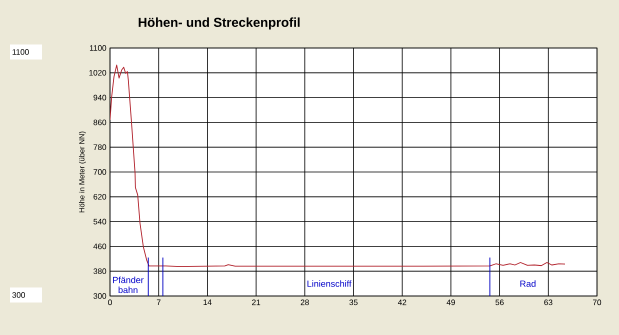  Describe the element at coordinates (219, 23) in the screenshot. I see `chart-title: Höhen- und Streckenprofil` at that location.